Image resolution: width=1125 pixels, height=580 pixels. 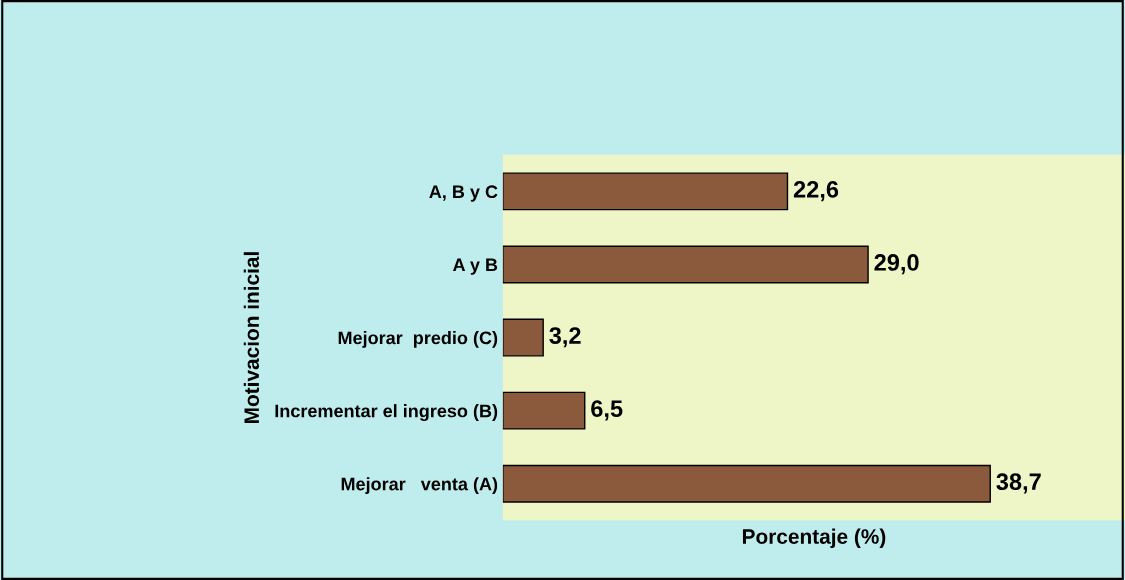 What do you see at coordinates (814, 538) in the screenshot?
I see `x-axis-title: Porcentaje (%)` at bounding box center [814, 538].